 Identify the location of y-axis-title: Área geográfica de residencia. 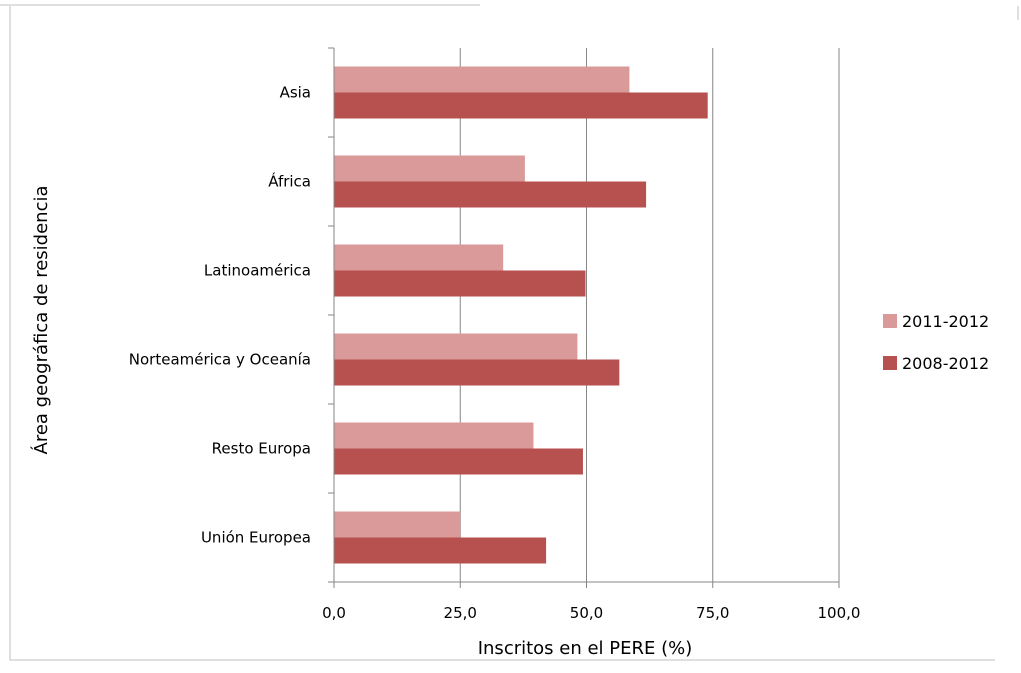
(41, 319).